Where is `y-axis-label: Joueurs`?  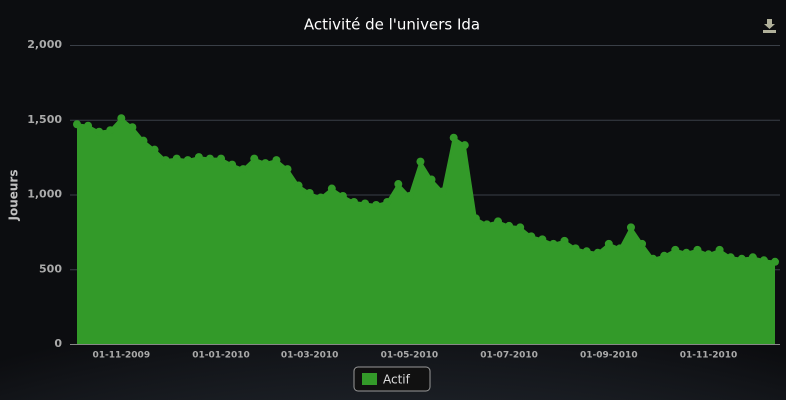 y-axis-label: Joueurs is located at coordinates (14, 196).